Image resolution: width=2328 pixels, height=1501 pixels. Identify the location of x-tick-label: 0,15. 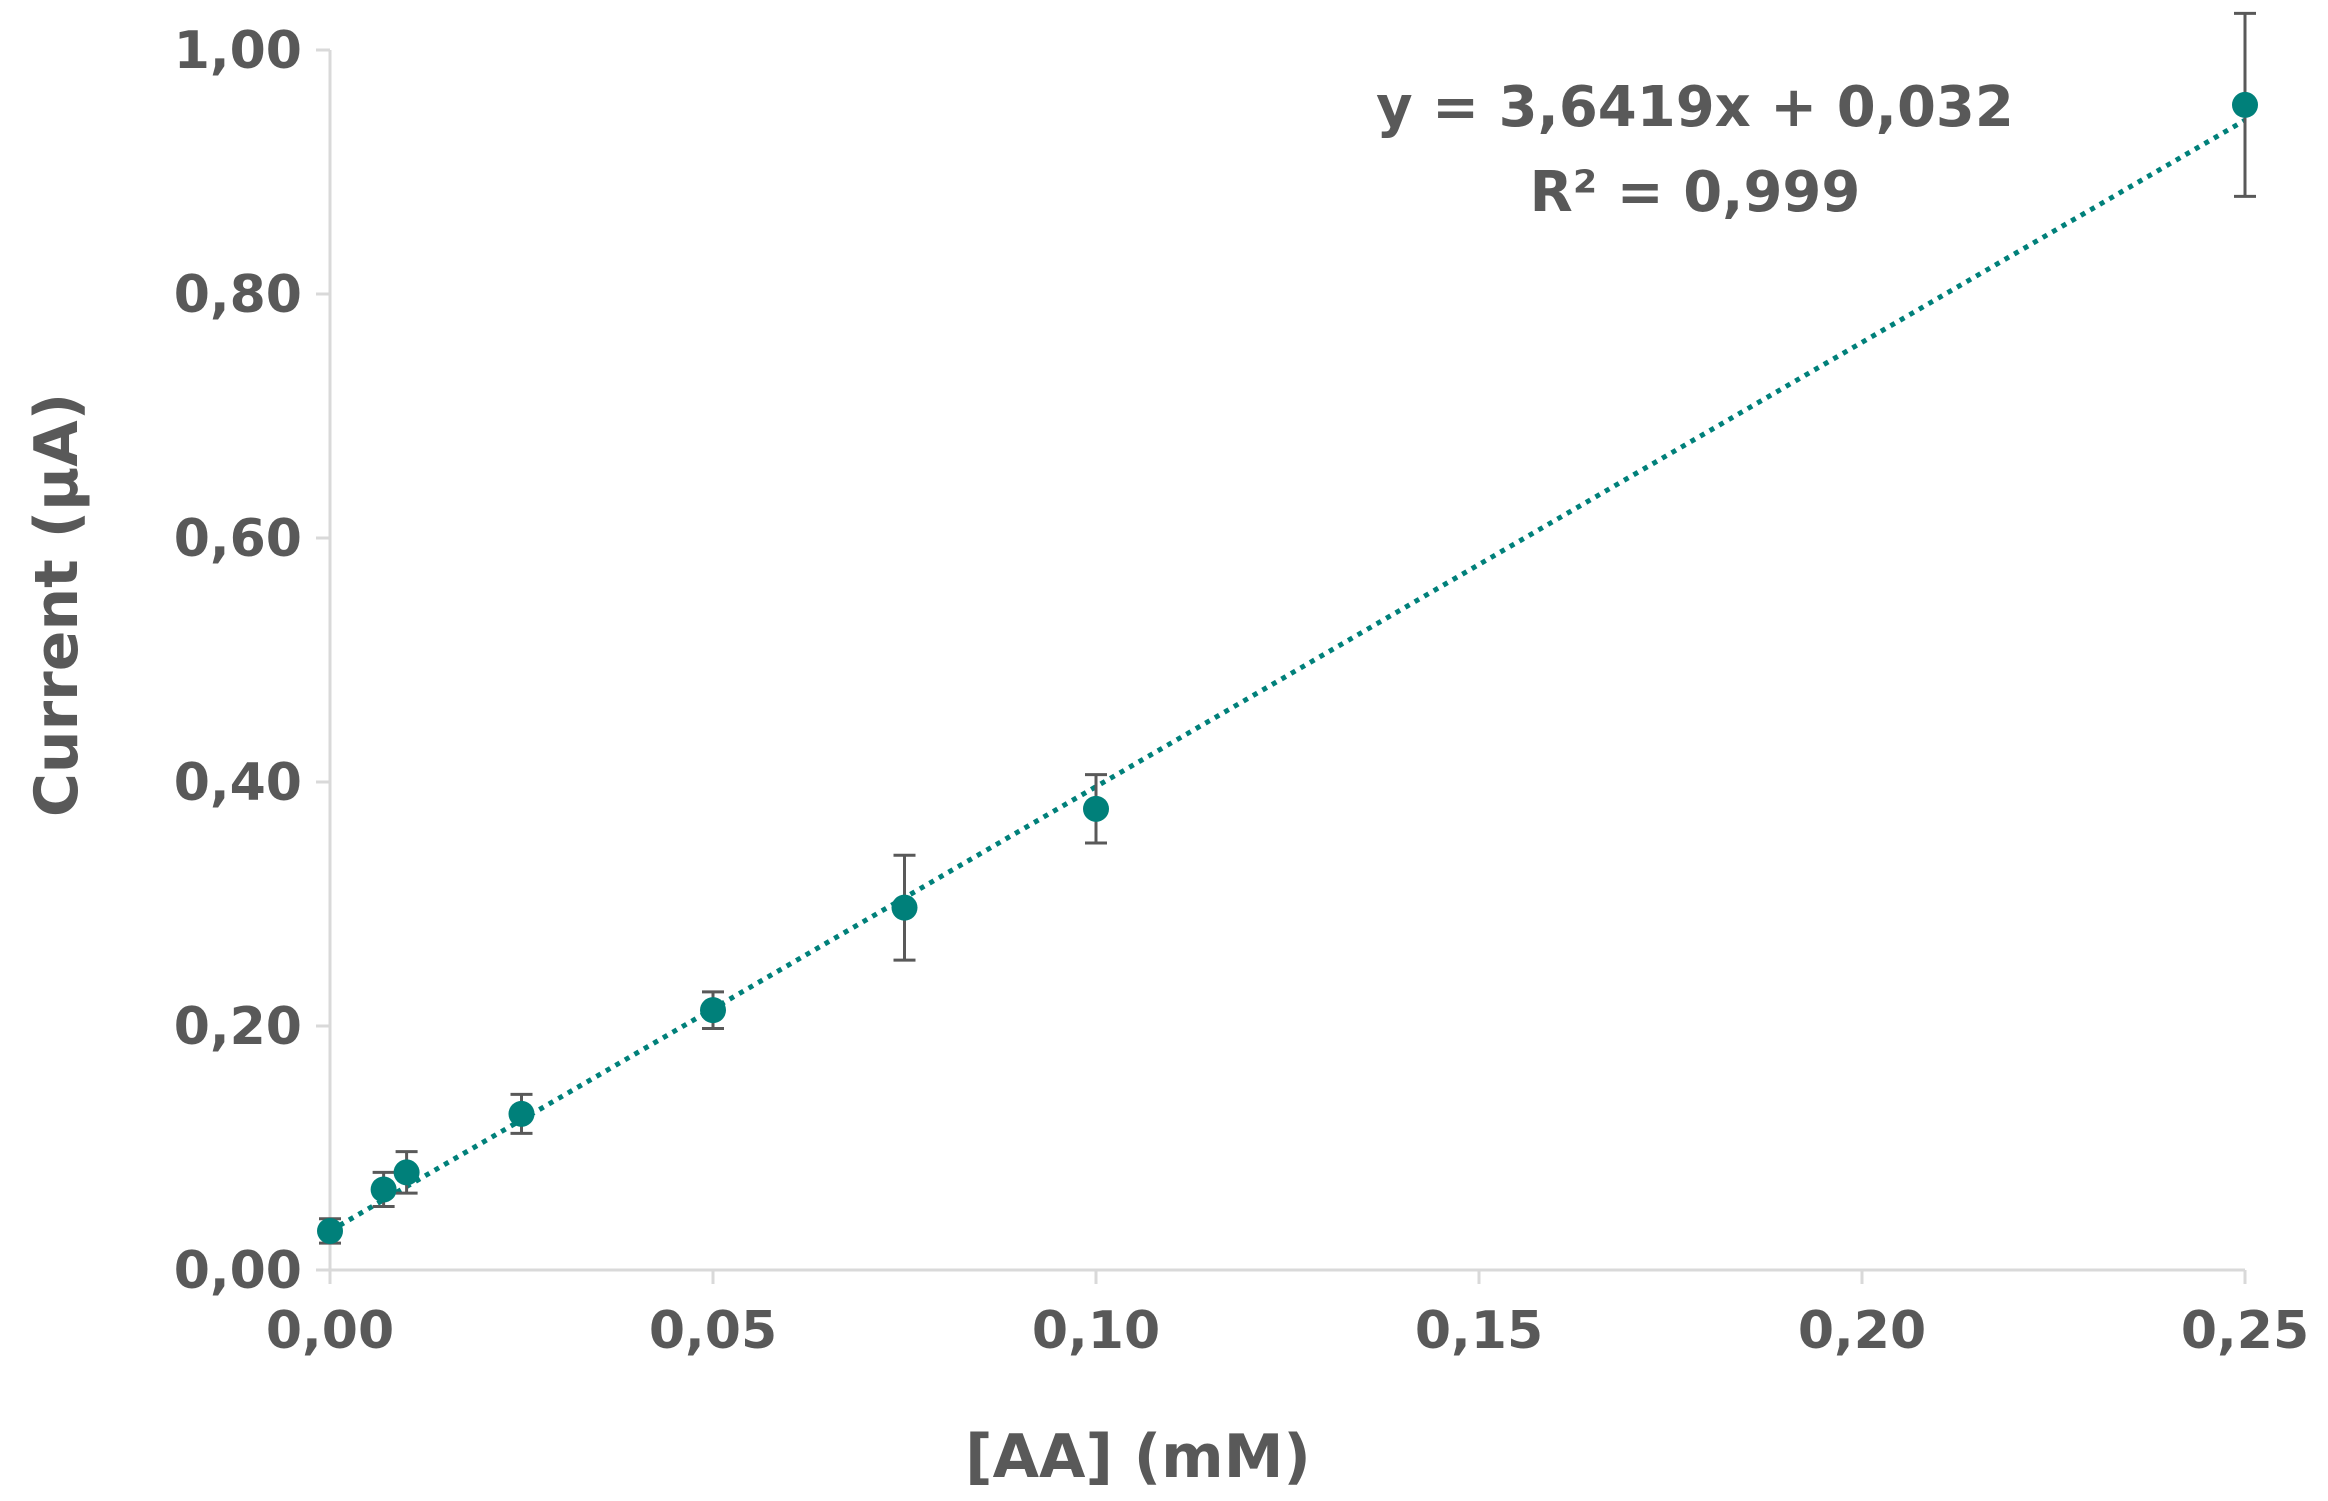
(1479, 1331).